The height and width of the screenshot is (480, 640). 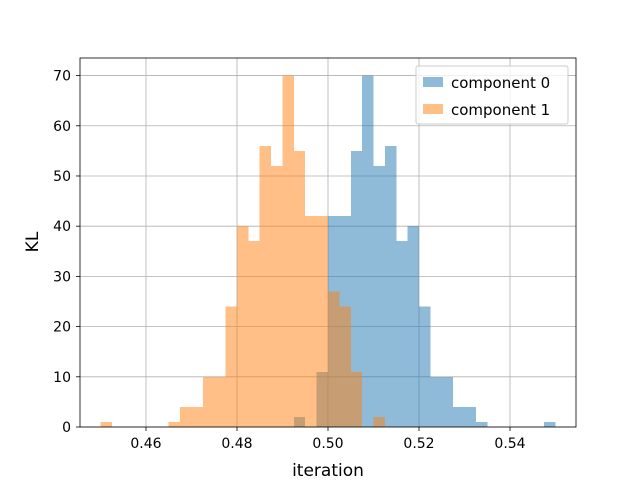 What do you see at coordinates (62, 277) in the screenshot?
I see `y-tick-label: 30` at bounding box center [62, 277].